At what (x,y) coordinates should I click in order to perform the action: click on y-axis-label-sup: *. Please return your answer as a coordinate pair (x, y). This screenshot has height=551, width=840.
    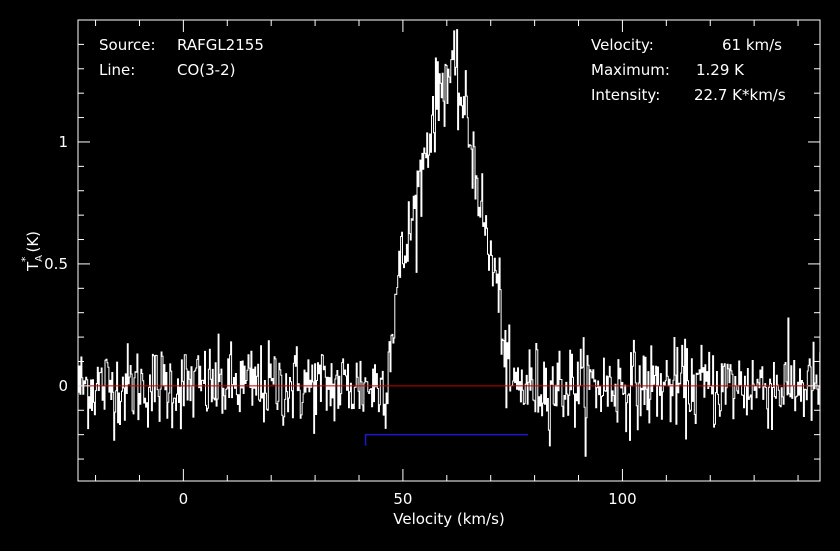
    Looking at the image, I should click on (25, 259).